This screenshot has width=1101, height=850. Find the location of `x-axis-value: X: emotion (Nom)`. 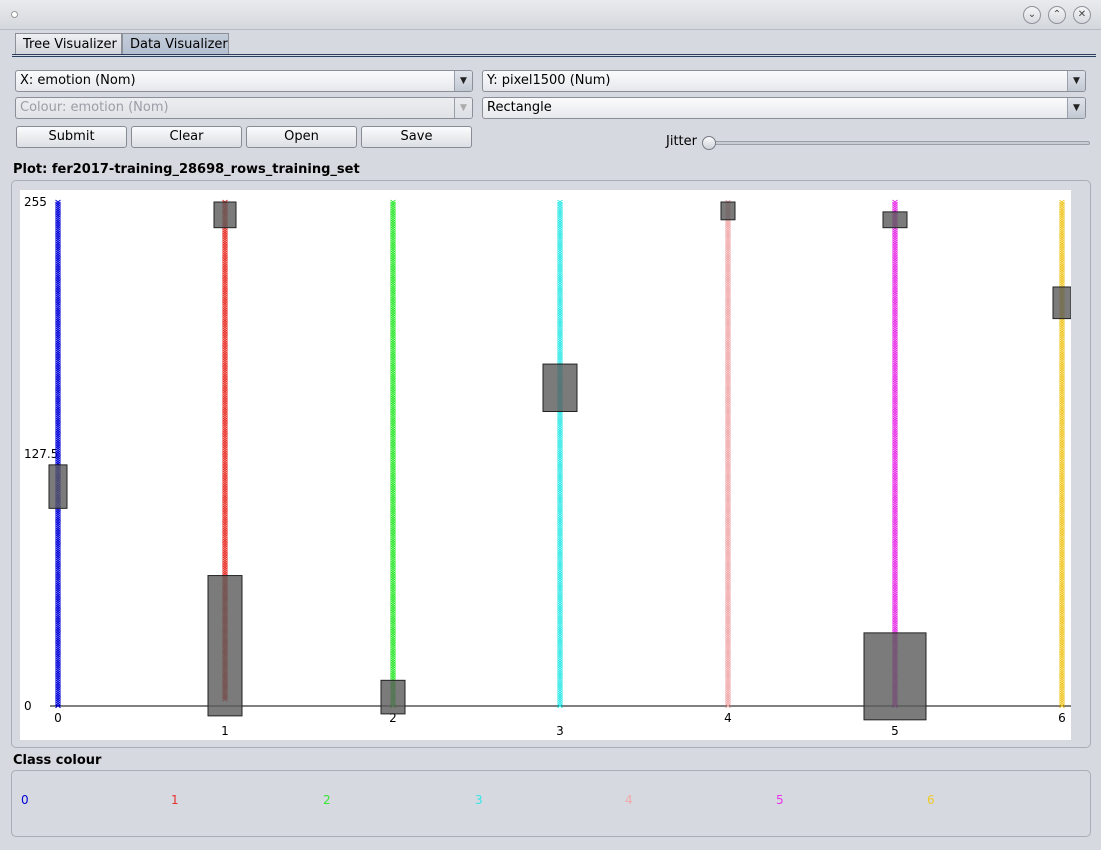

x-axis-value: X: emotion (Nom) is located at coordinates (78, 80).